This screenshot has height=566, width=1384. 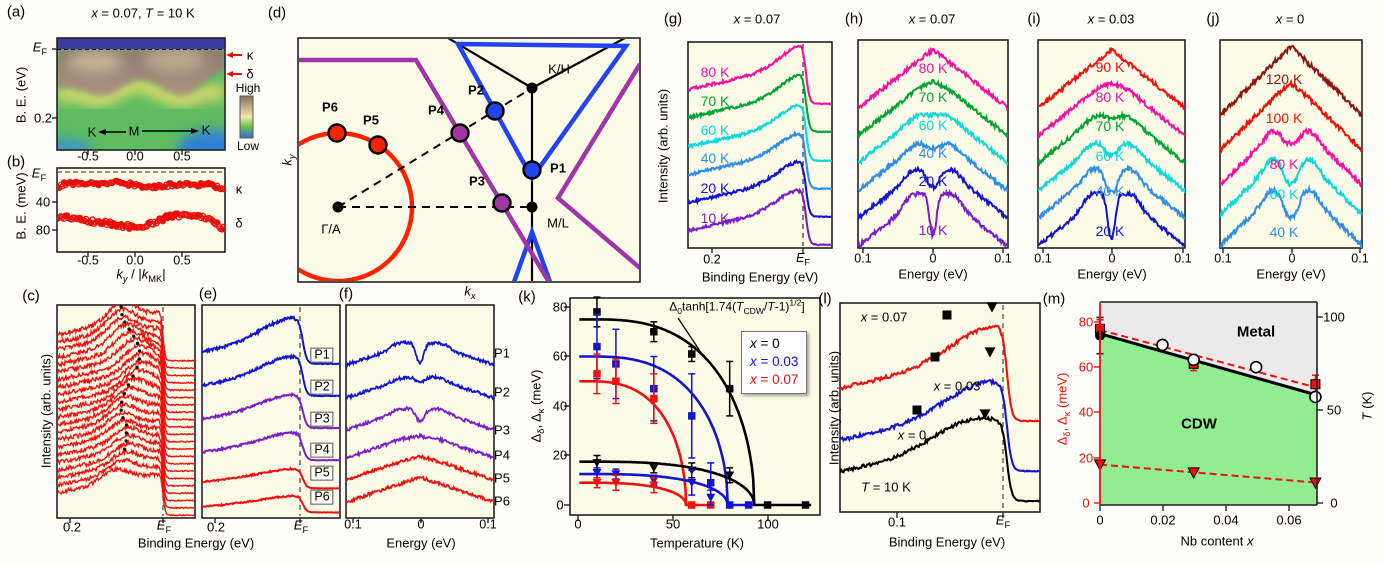 I want to click on panel-k-ytick: 20, so click(x=560, y=455).